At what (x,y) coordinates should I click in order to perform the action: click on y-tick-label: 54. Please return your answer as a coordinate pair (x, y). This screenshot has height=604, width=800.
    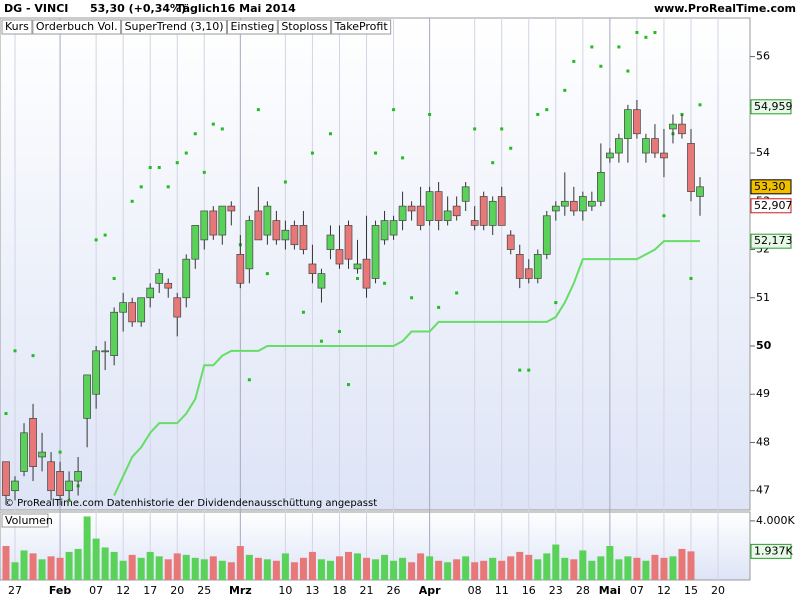
    Looking at the image, I should click on (763, 152).